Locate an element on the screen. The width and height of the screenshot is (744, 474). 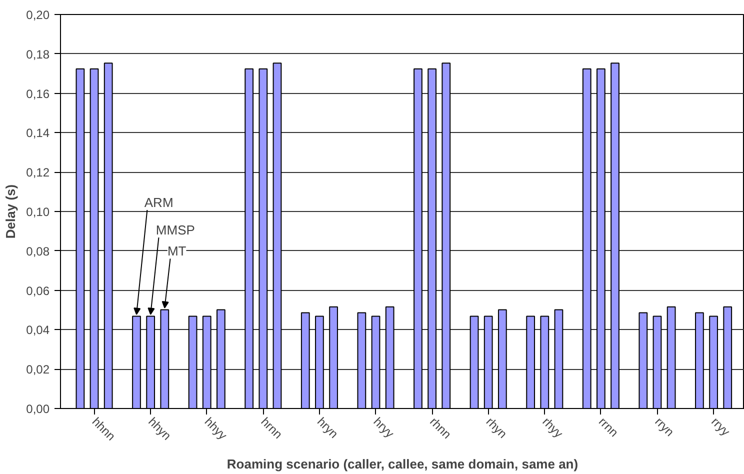
x-tick-label: rryy is located at coordinates (720, 426).